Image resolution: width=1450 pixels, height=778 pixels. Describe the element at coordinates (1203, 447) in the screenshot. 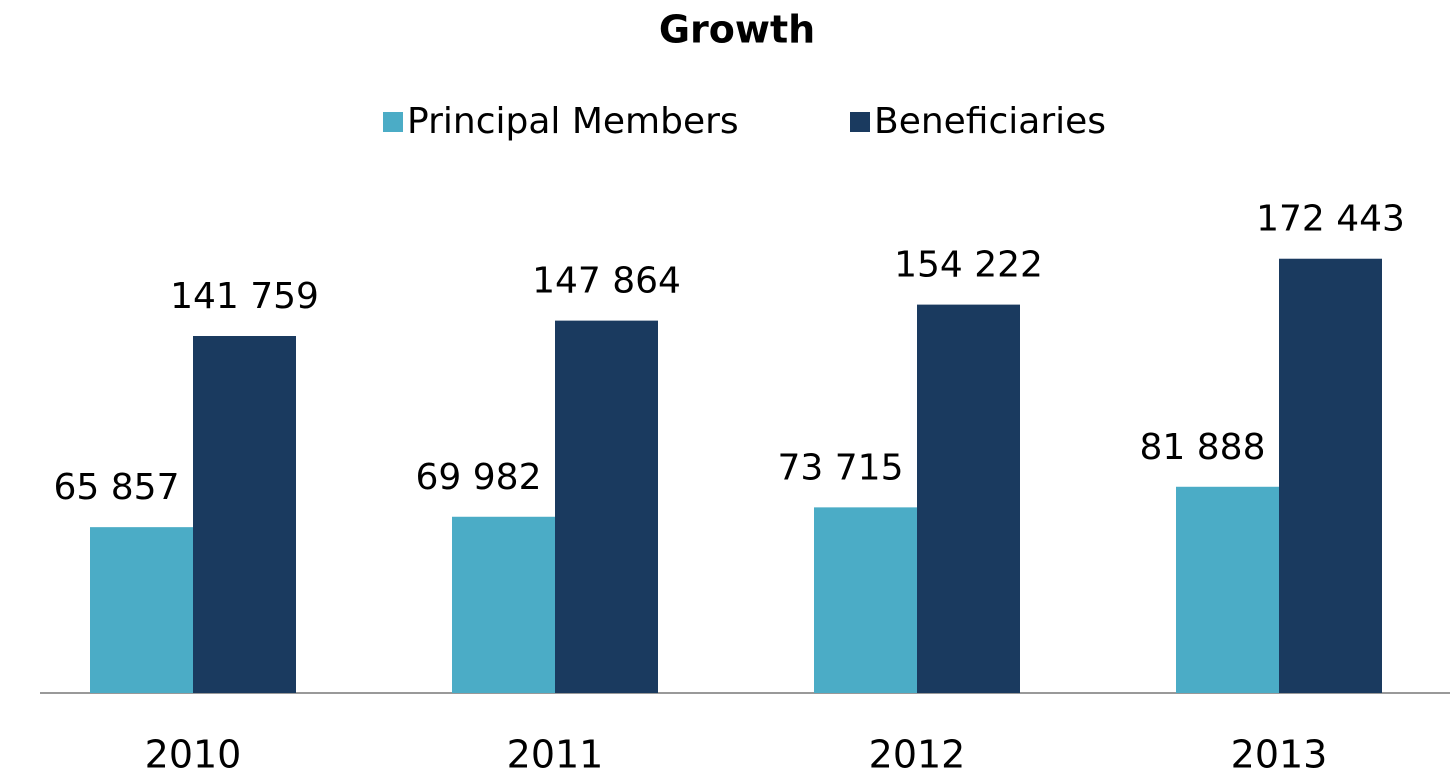

I see `data-label: 81 888` at that location.